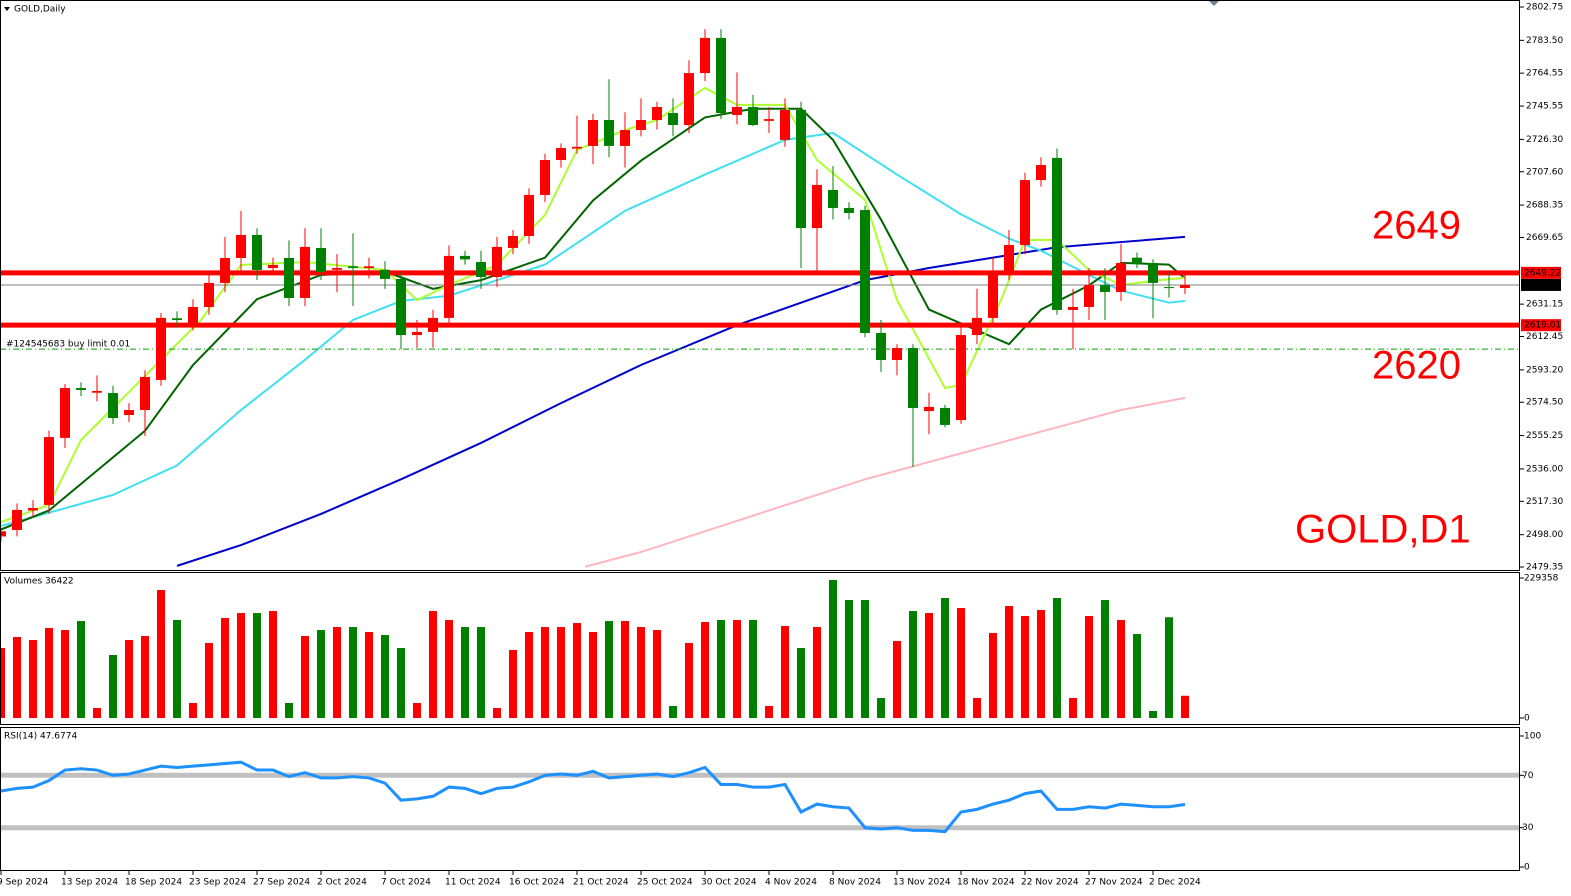 Image resolution: width=1571 pixels, height=896 pixels. Describe the element at coordinates (1175, 883) in the screenshot. I see `x-tick-label: 2 Dec 2024` at that location.